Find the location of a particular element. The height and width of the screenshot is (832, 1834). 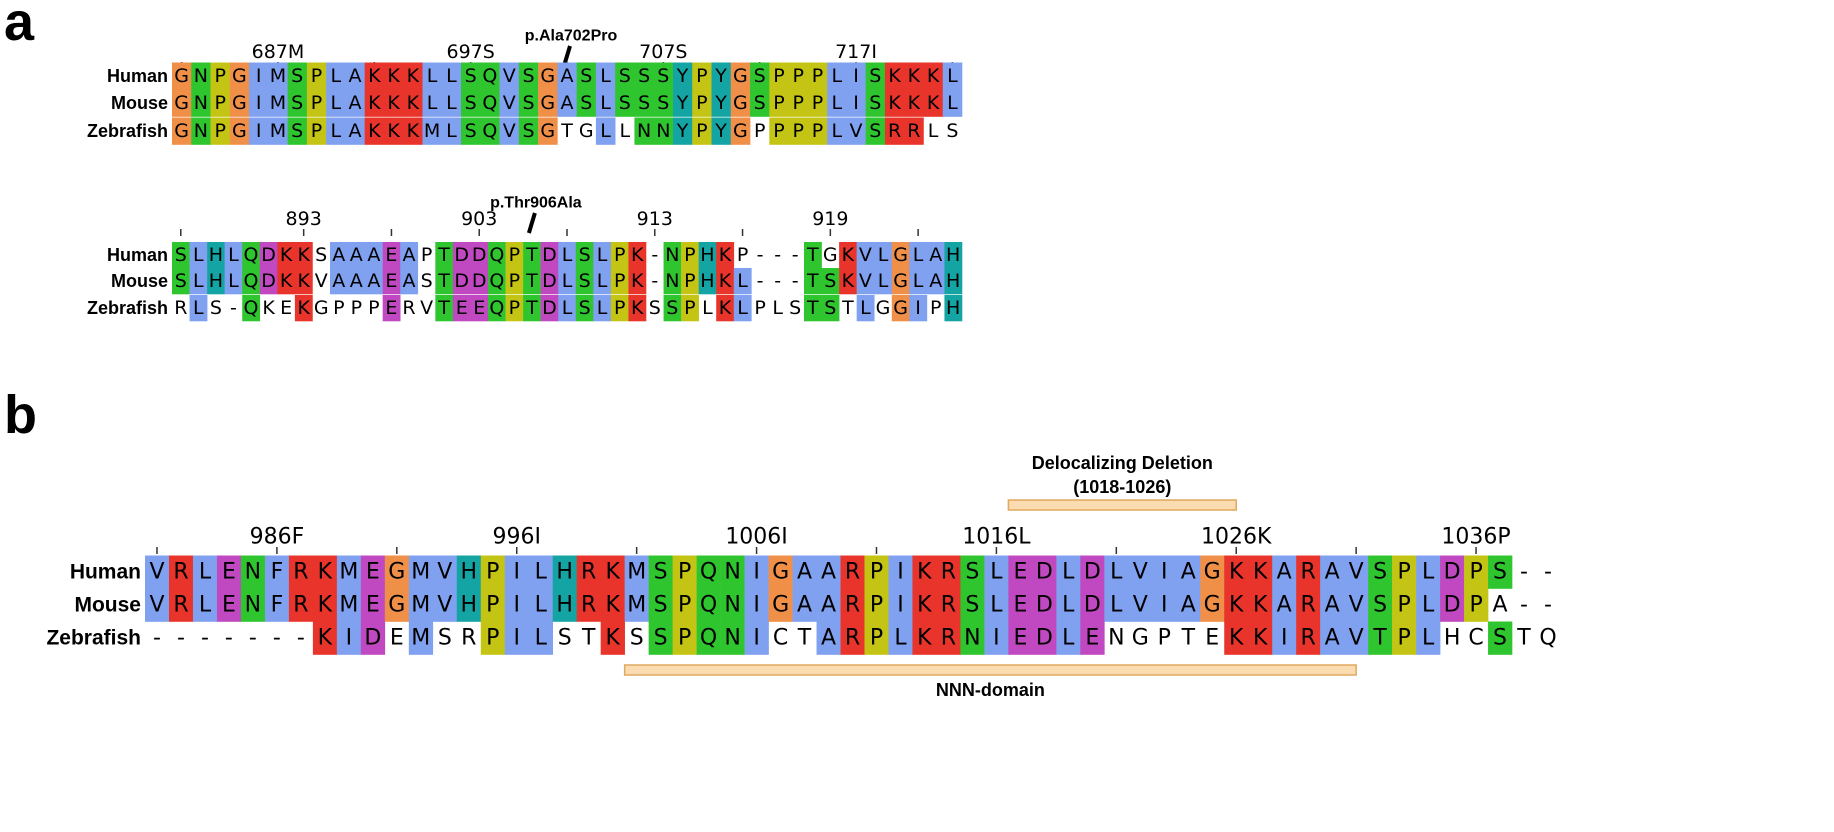

ruler-label: 919 is located at coordinates (830, 219).